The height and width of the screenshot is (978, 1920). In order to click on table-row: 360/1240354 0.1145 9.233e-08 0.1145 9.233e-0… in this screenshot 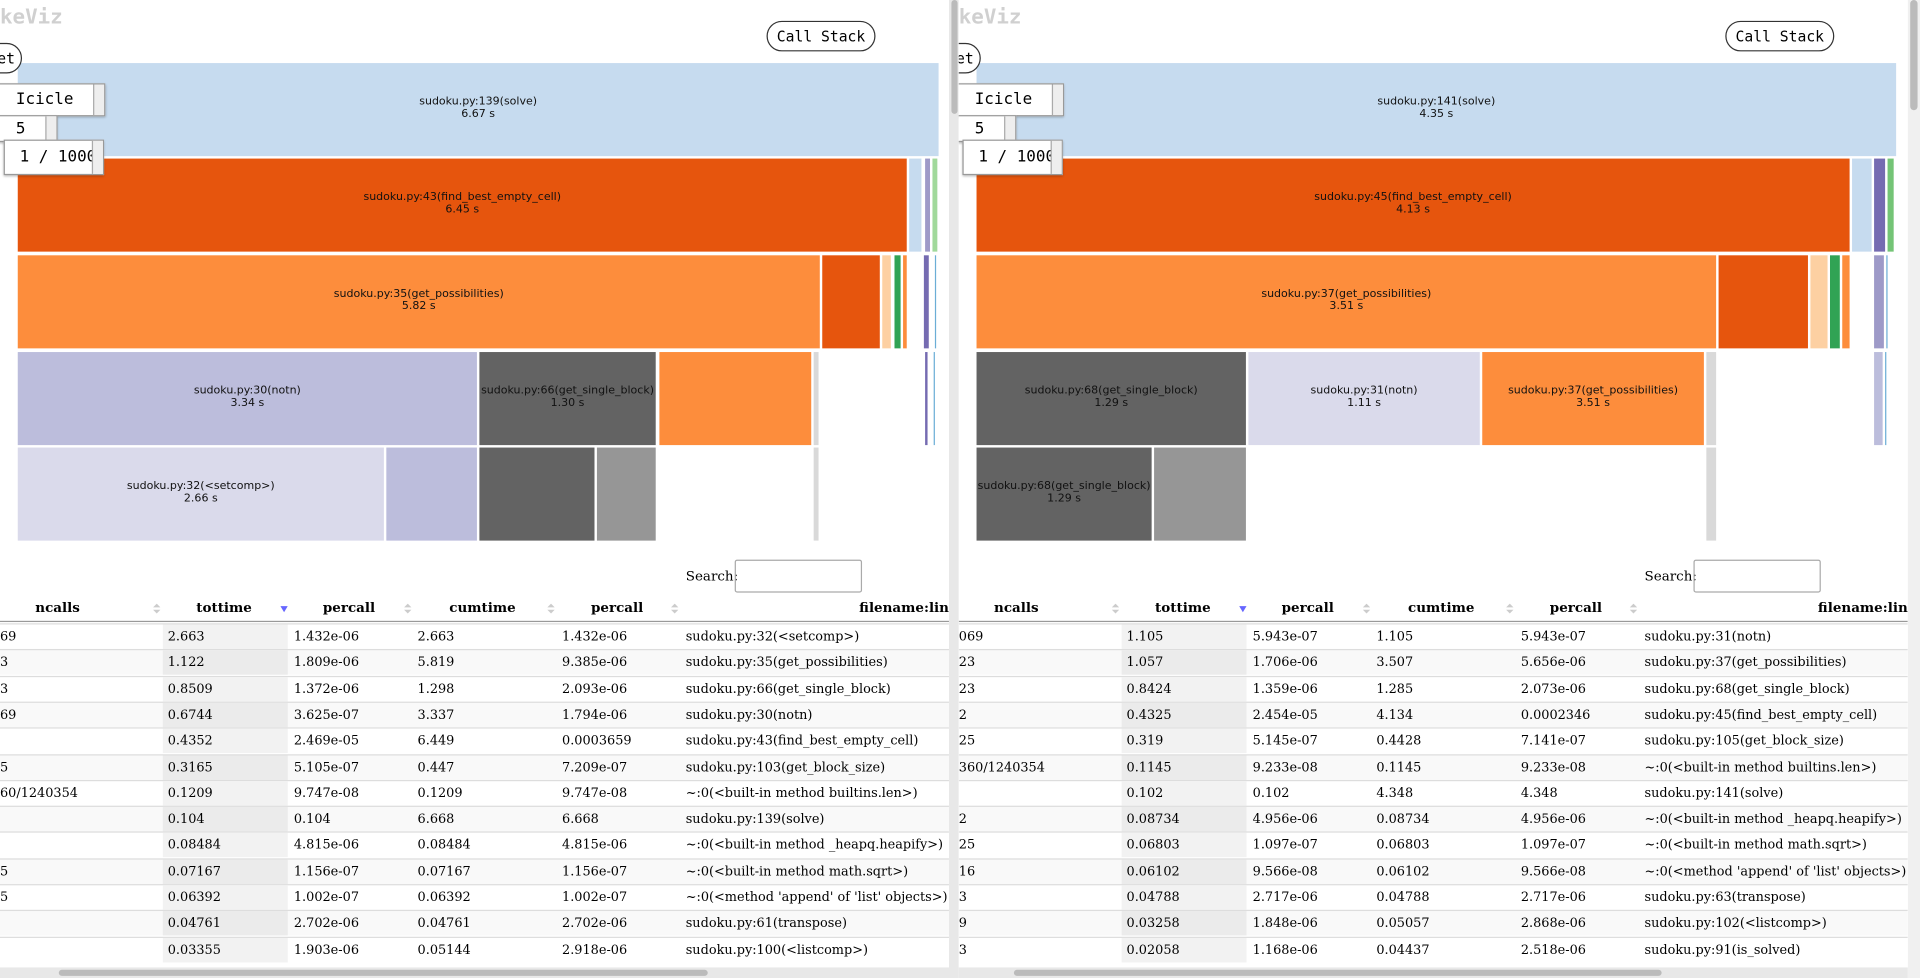, I will do `click(1433, 766)`.